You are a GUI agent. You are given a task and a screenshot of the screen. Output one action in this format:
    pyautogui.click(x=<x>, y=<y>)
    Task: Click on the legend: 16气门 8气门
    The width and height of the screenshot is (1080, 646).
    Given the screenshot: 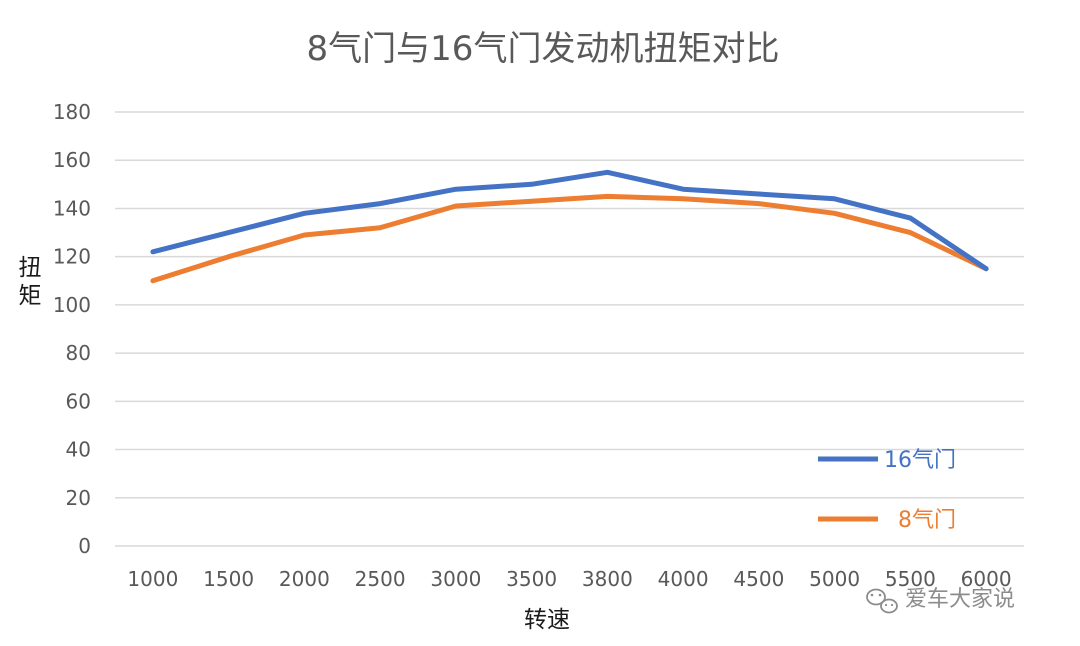 What is the action you would take?
    pyautogui.click(x=887, y=490)
    